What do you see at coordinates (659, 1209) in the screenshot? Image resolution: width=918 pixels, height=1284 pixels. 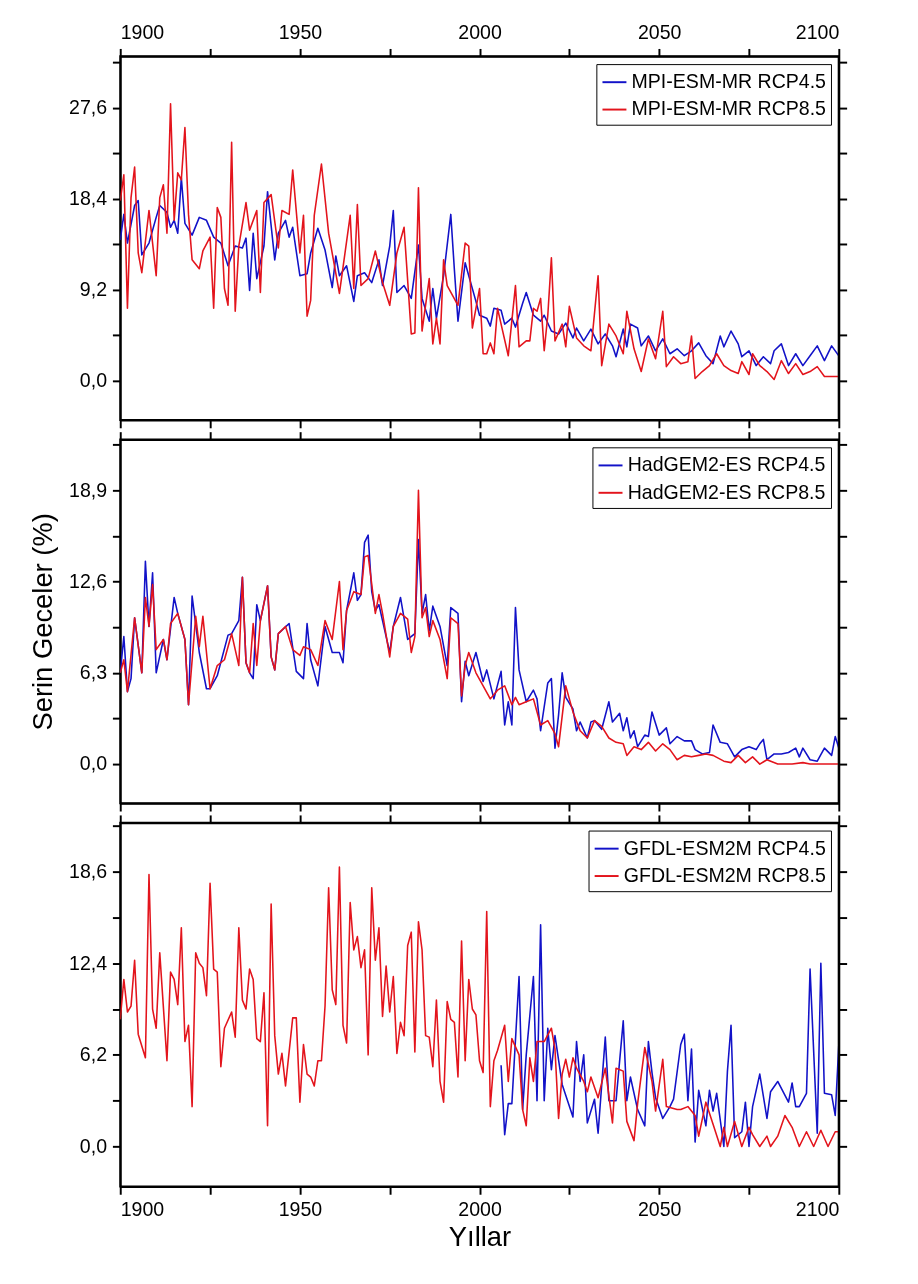 I see `x-tick-label: 2050` at bounding box center [659, 1209].